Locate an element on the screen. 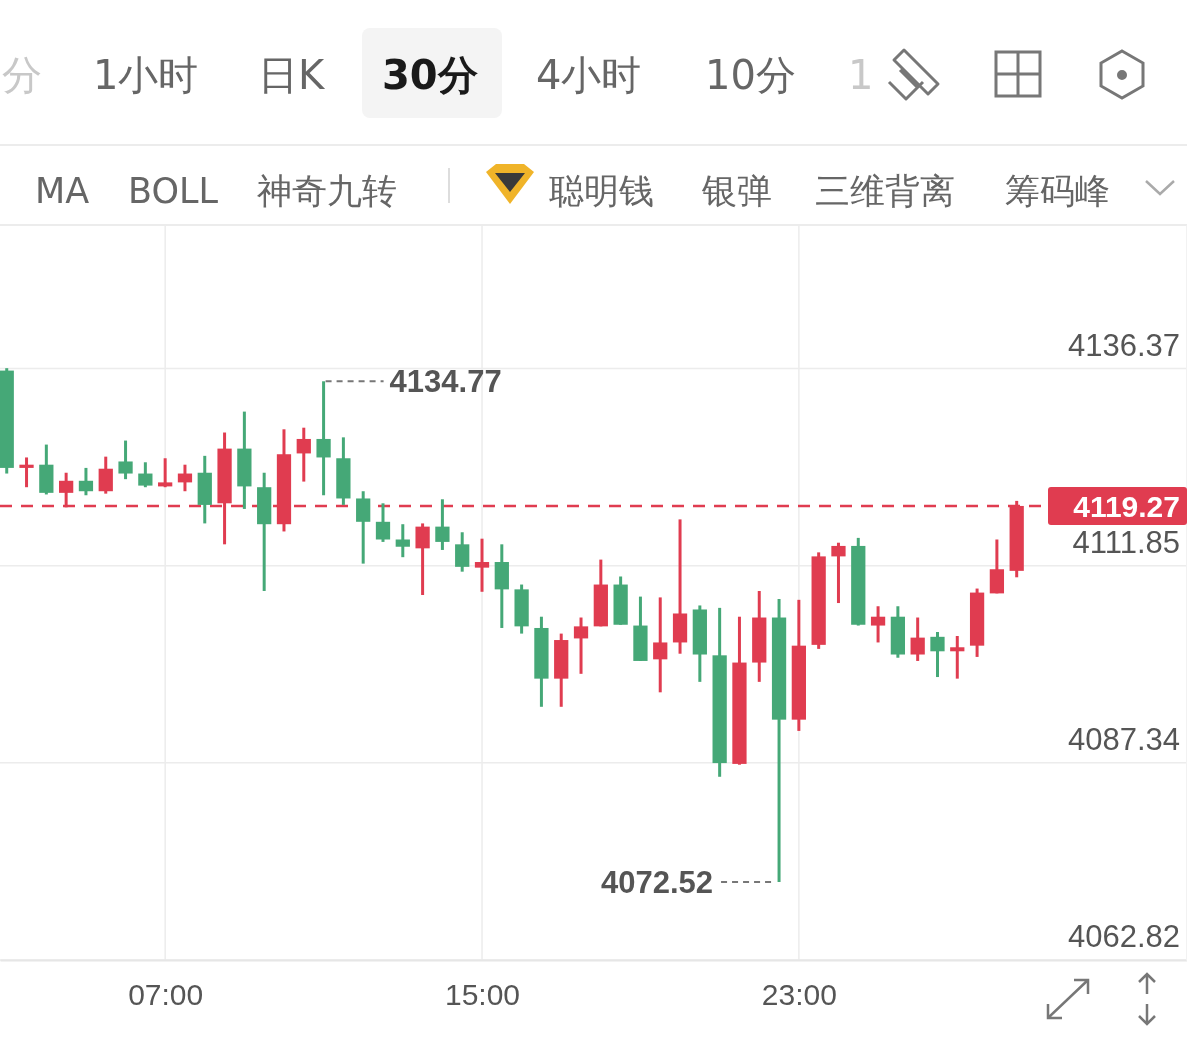 The height and width of the screenshot is (1040, 1187). text: 聪明钱 is located at coordinates (601, 191).